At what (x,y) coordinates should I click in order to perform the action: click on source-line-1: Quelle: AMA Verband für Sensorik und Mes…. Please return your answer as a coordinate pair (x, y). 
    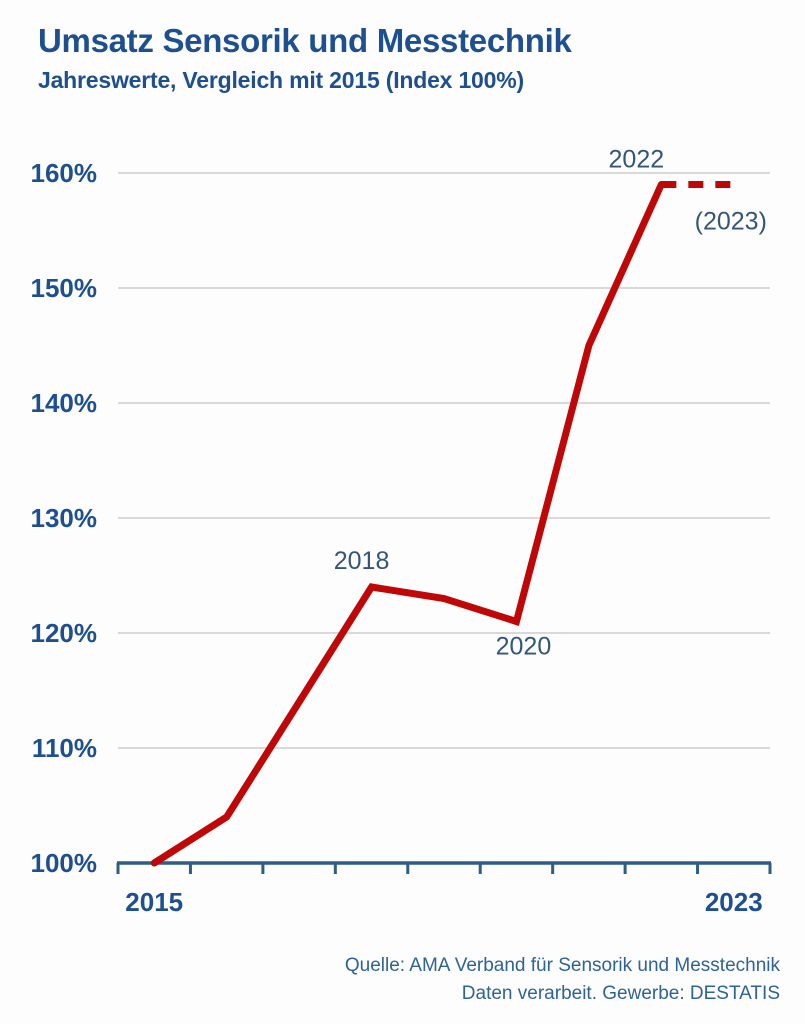
    Looking at the image, I should click on (562, 965).